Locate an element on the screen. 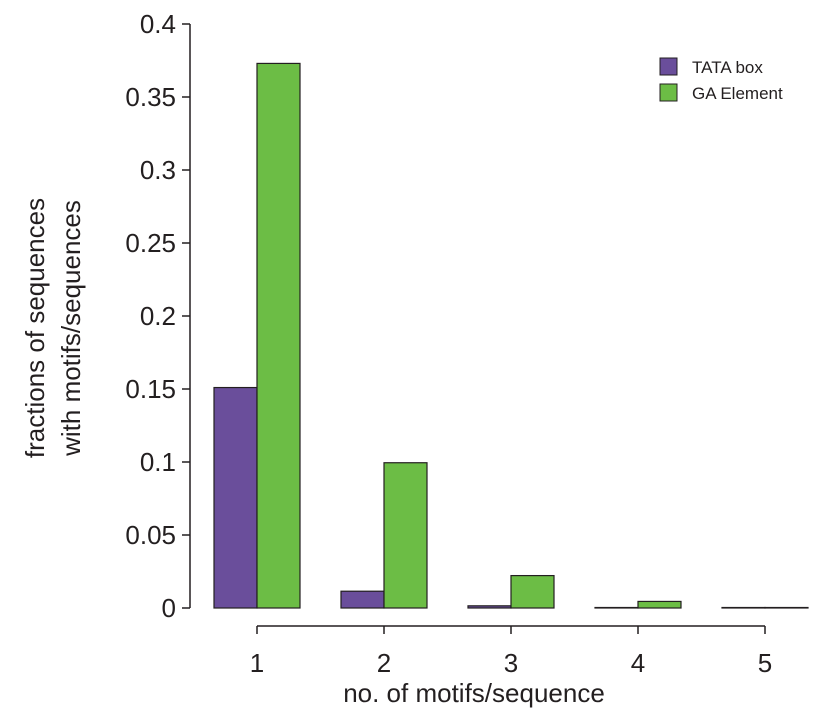  y-axis-label-line-1: fractions of sequences is located at coordinates (35, 328).